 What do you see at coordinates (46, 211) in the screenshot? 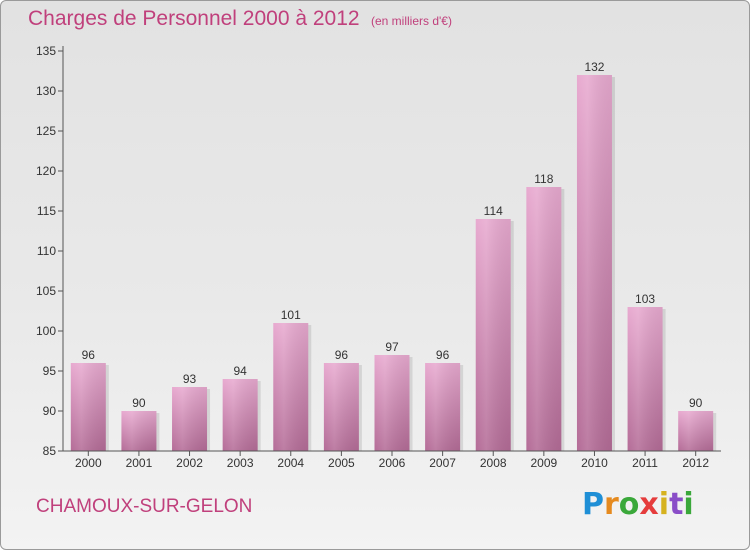
I see `y-tick-label: 115` at bounding box center [46, 211].